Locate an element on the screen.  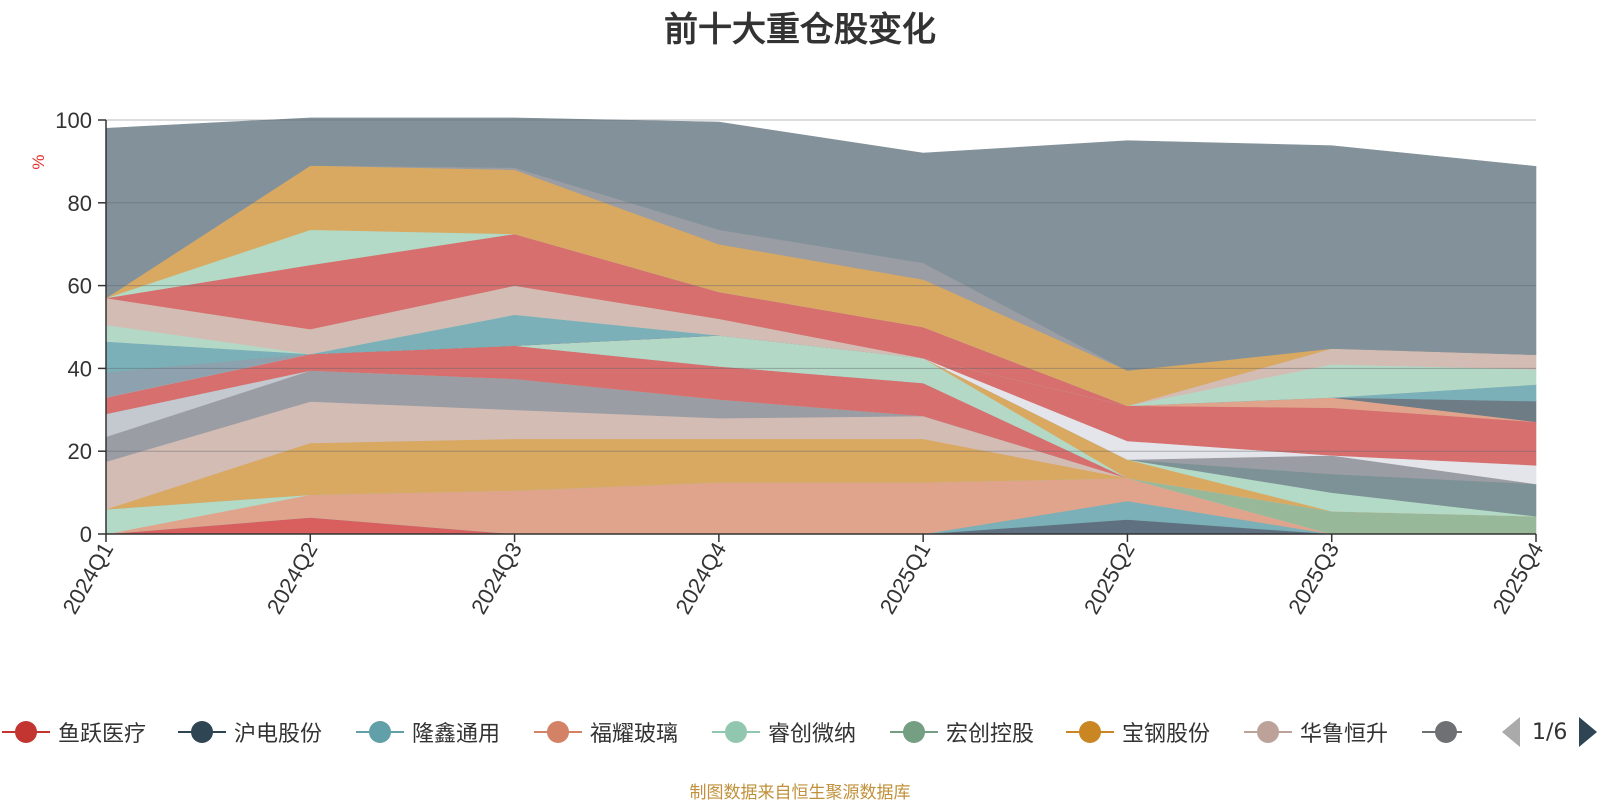
y-tick-label: 40 is located at coordinates (80, 368).